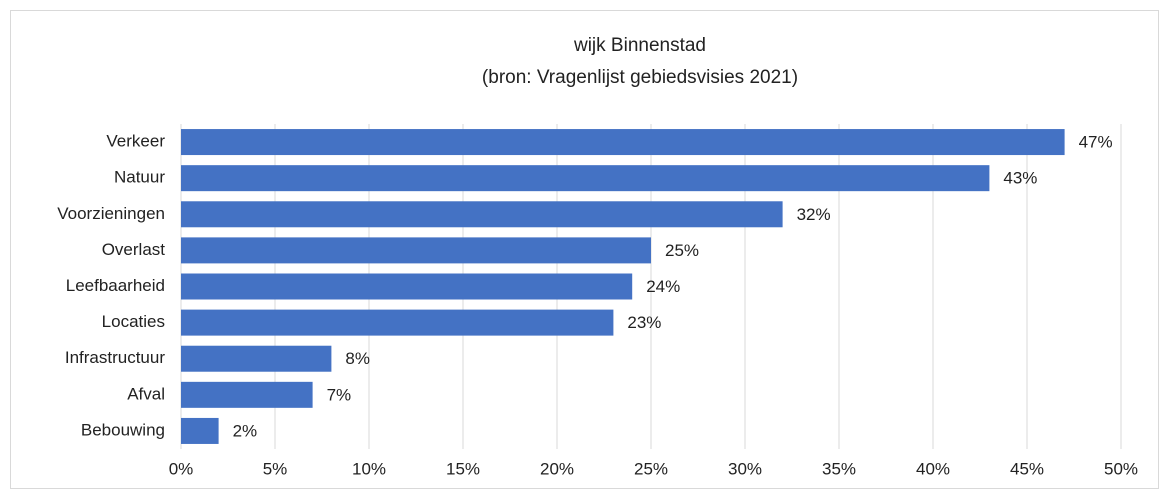  What do you see at coordinates (245, 430) in the screenshot?
I see `value-label: 2%` at bounding box center [245, 430].